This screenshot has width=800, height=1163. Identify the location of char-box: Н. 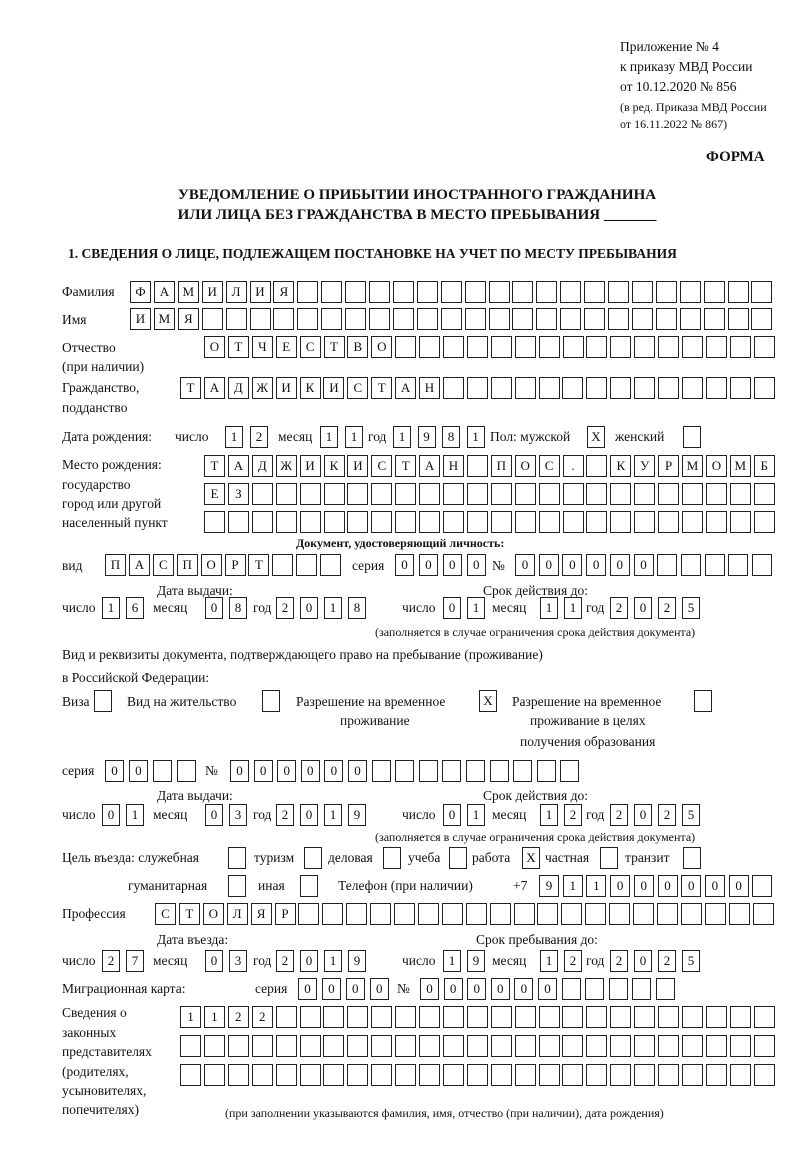
(429, 388).